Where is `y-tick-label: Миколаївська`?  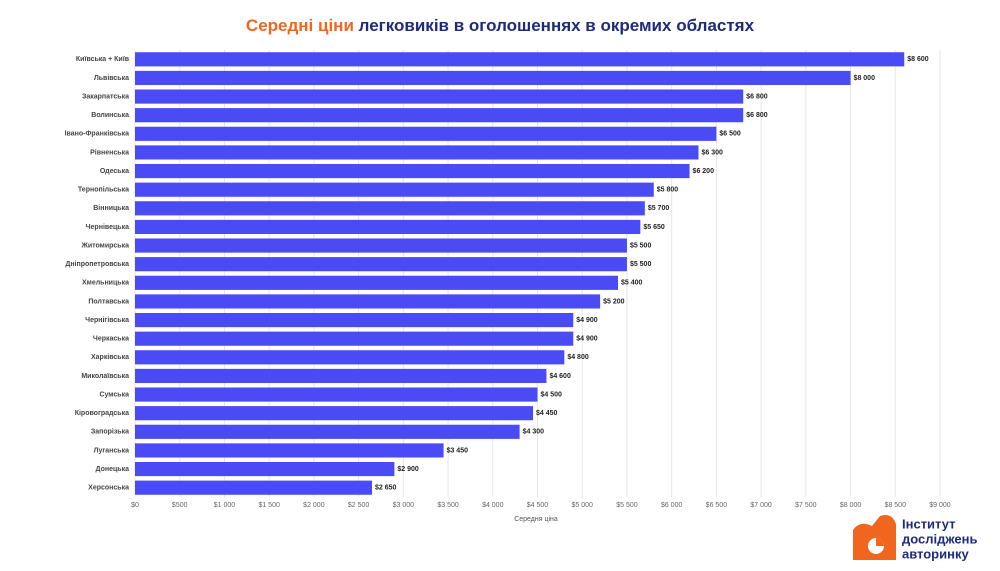 y-tick-label: Миколаївська is located at coordinates (105, 376).